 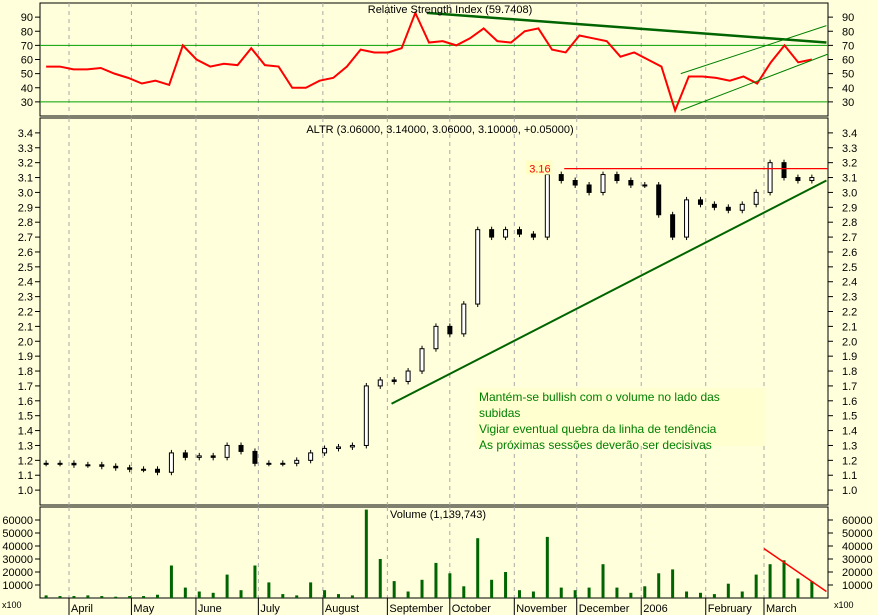 What do you see at coordinates (849, 238) in the screenshot?
I see `y-tick-label-right: 2.7` at bounding box center [849, 238].